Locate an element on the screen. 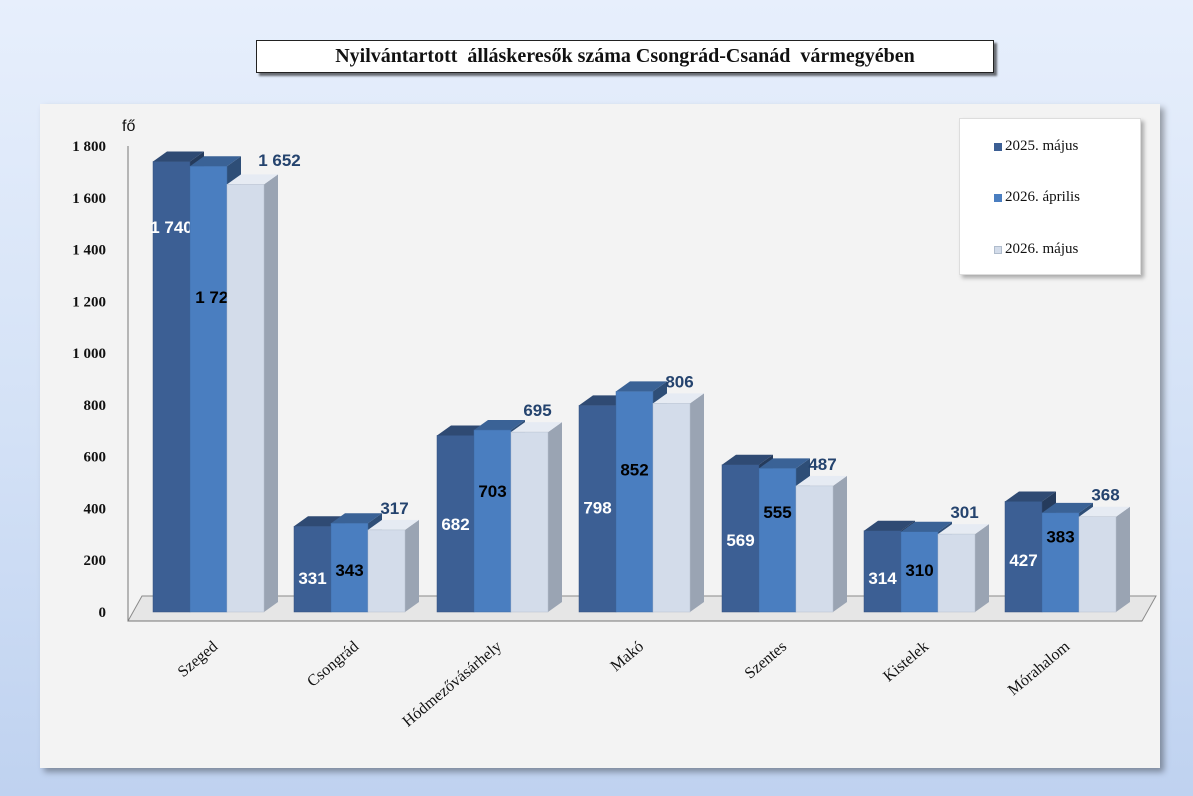  data-label: 343 is located at coordinates (349, 570).